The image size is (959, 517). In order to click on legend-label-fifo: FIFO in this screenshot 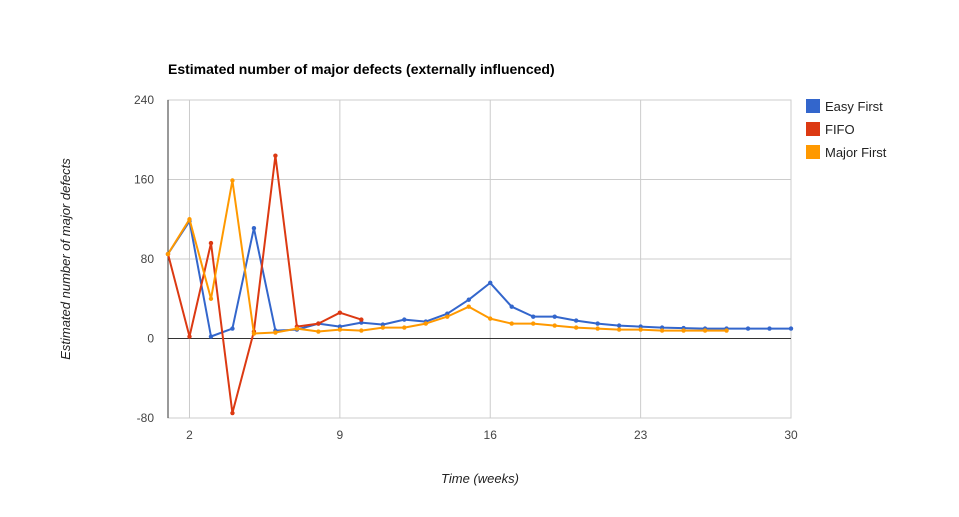, I will do `click(840, 129)`.